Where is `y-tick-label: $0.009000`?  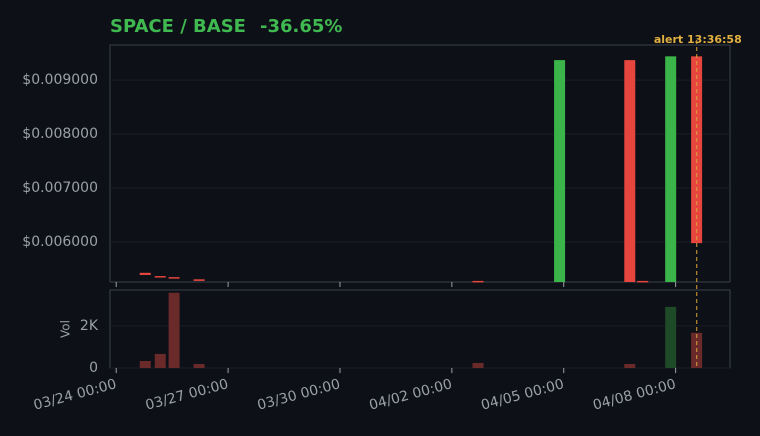 y-tick-label: $0.009000 is located at coordinates (60, 80).